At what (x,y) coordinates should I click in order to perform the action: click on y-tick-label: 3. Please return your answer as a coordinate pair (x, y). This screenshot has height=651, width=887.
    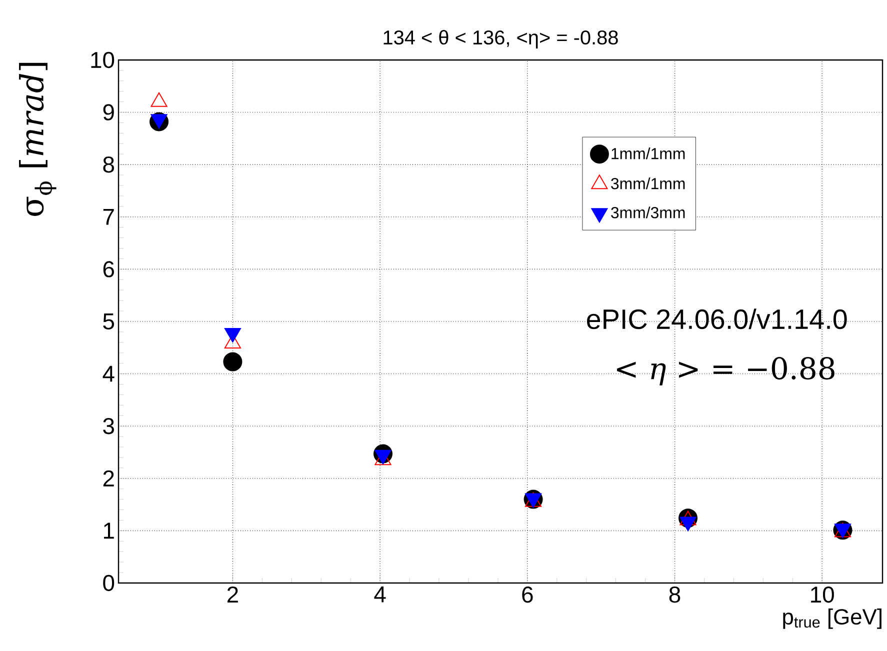
    Looking at the image, I should click on (108, 426).